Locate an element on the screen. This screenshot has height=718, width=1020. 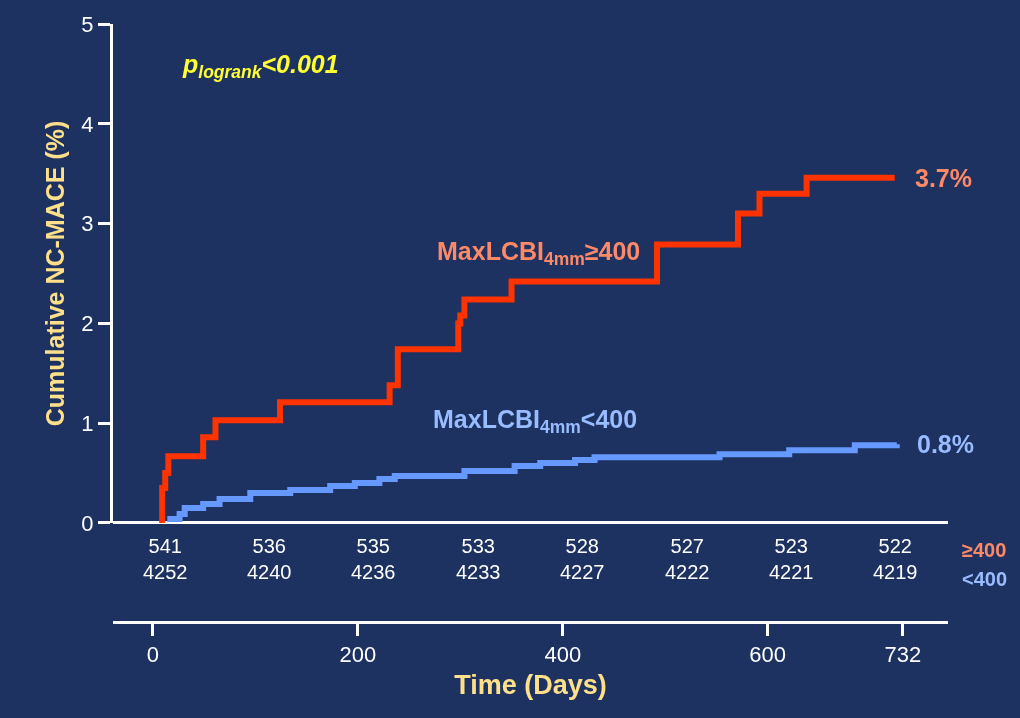
text: 535 4236 is located at coordinates (373, 559).